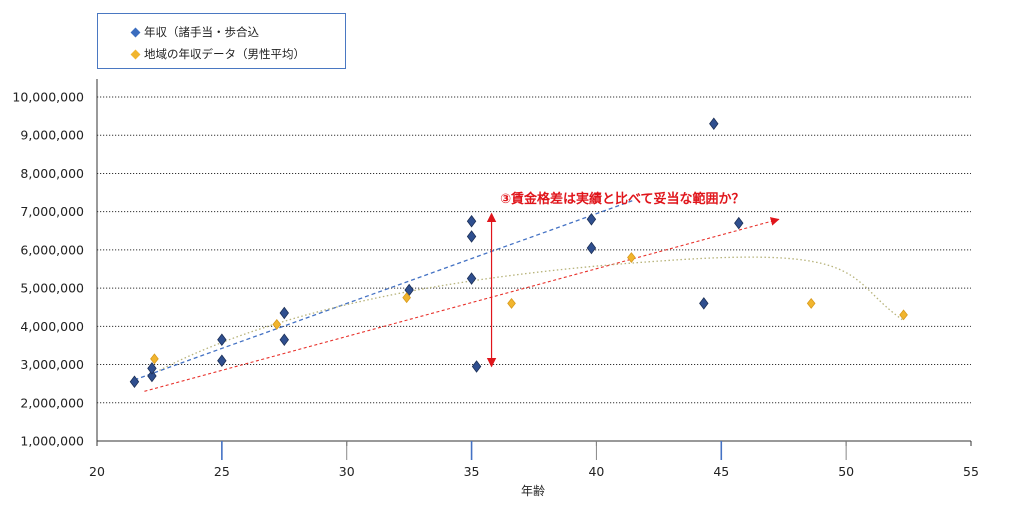 This screenshot has width=1015, height=513. What do you see at coordinates (52, 211) in the screenshot?
I see `y-tick-label: 7,000,000` at bounding box center [52, 211].